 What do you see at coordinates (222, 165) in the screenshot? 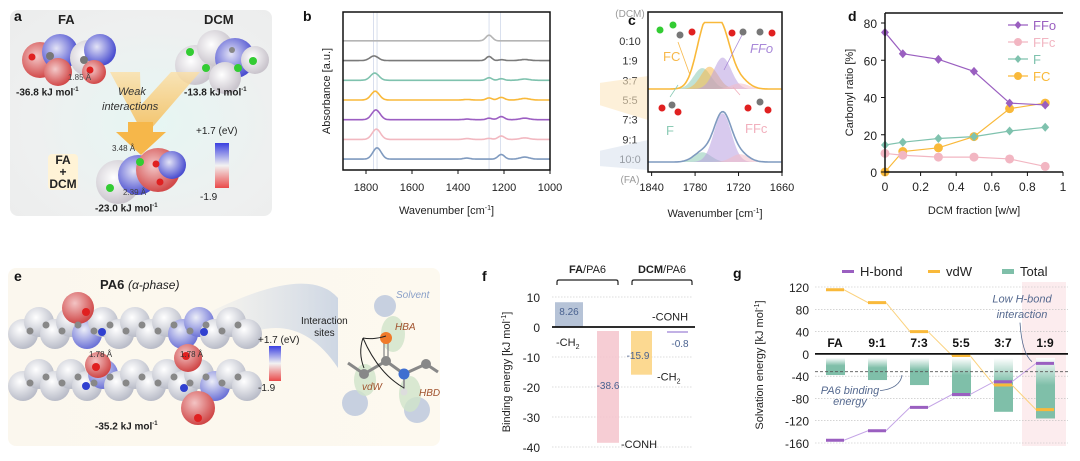
I see `potential-scale-bar` at bounding box center [222, 165].